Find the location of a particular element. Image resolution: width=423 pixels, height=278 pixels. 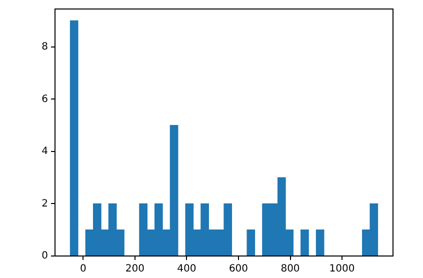

y-tick-label: 4 is located at coordinates (45, 152).